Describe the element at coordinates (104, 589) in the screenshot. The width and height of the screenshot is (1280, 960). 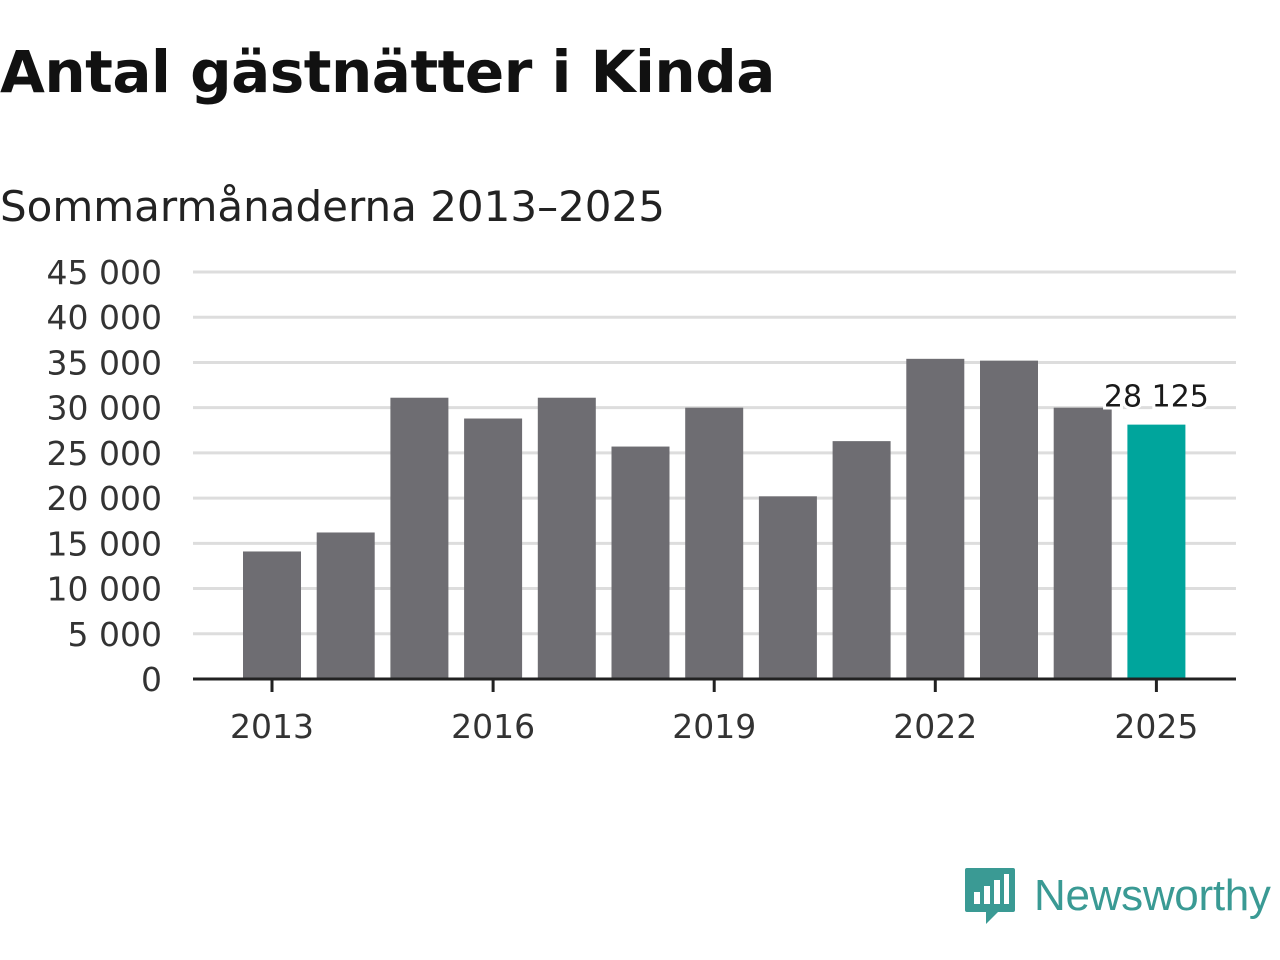
I see `y-tick-label: 10 000` at that location.